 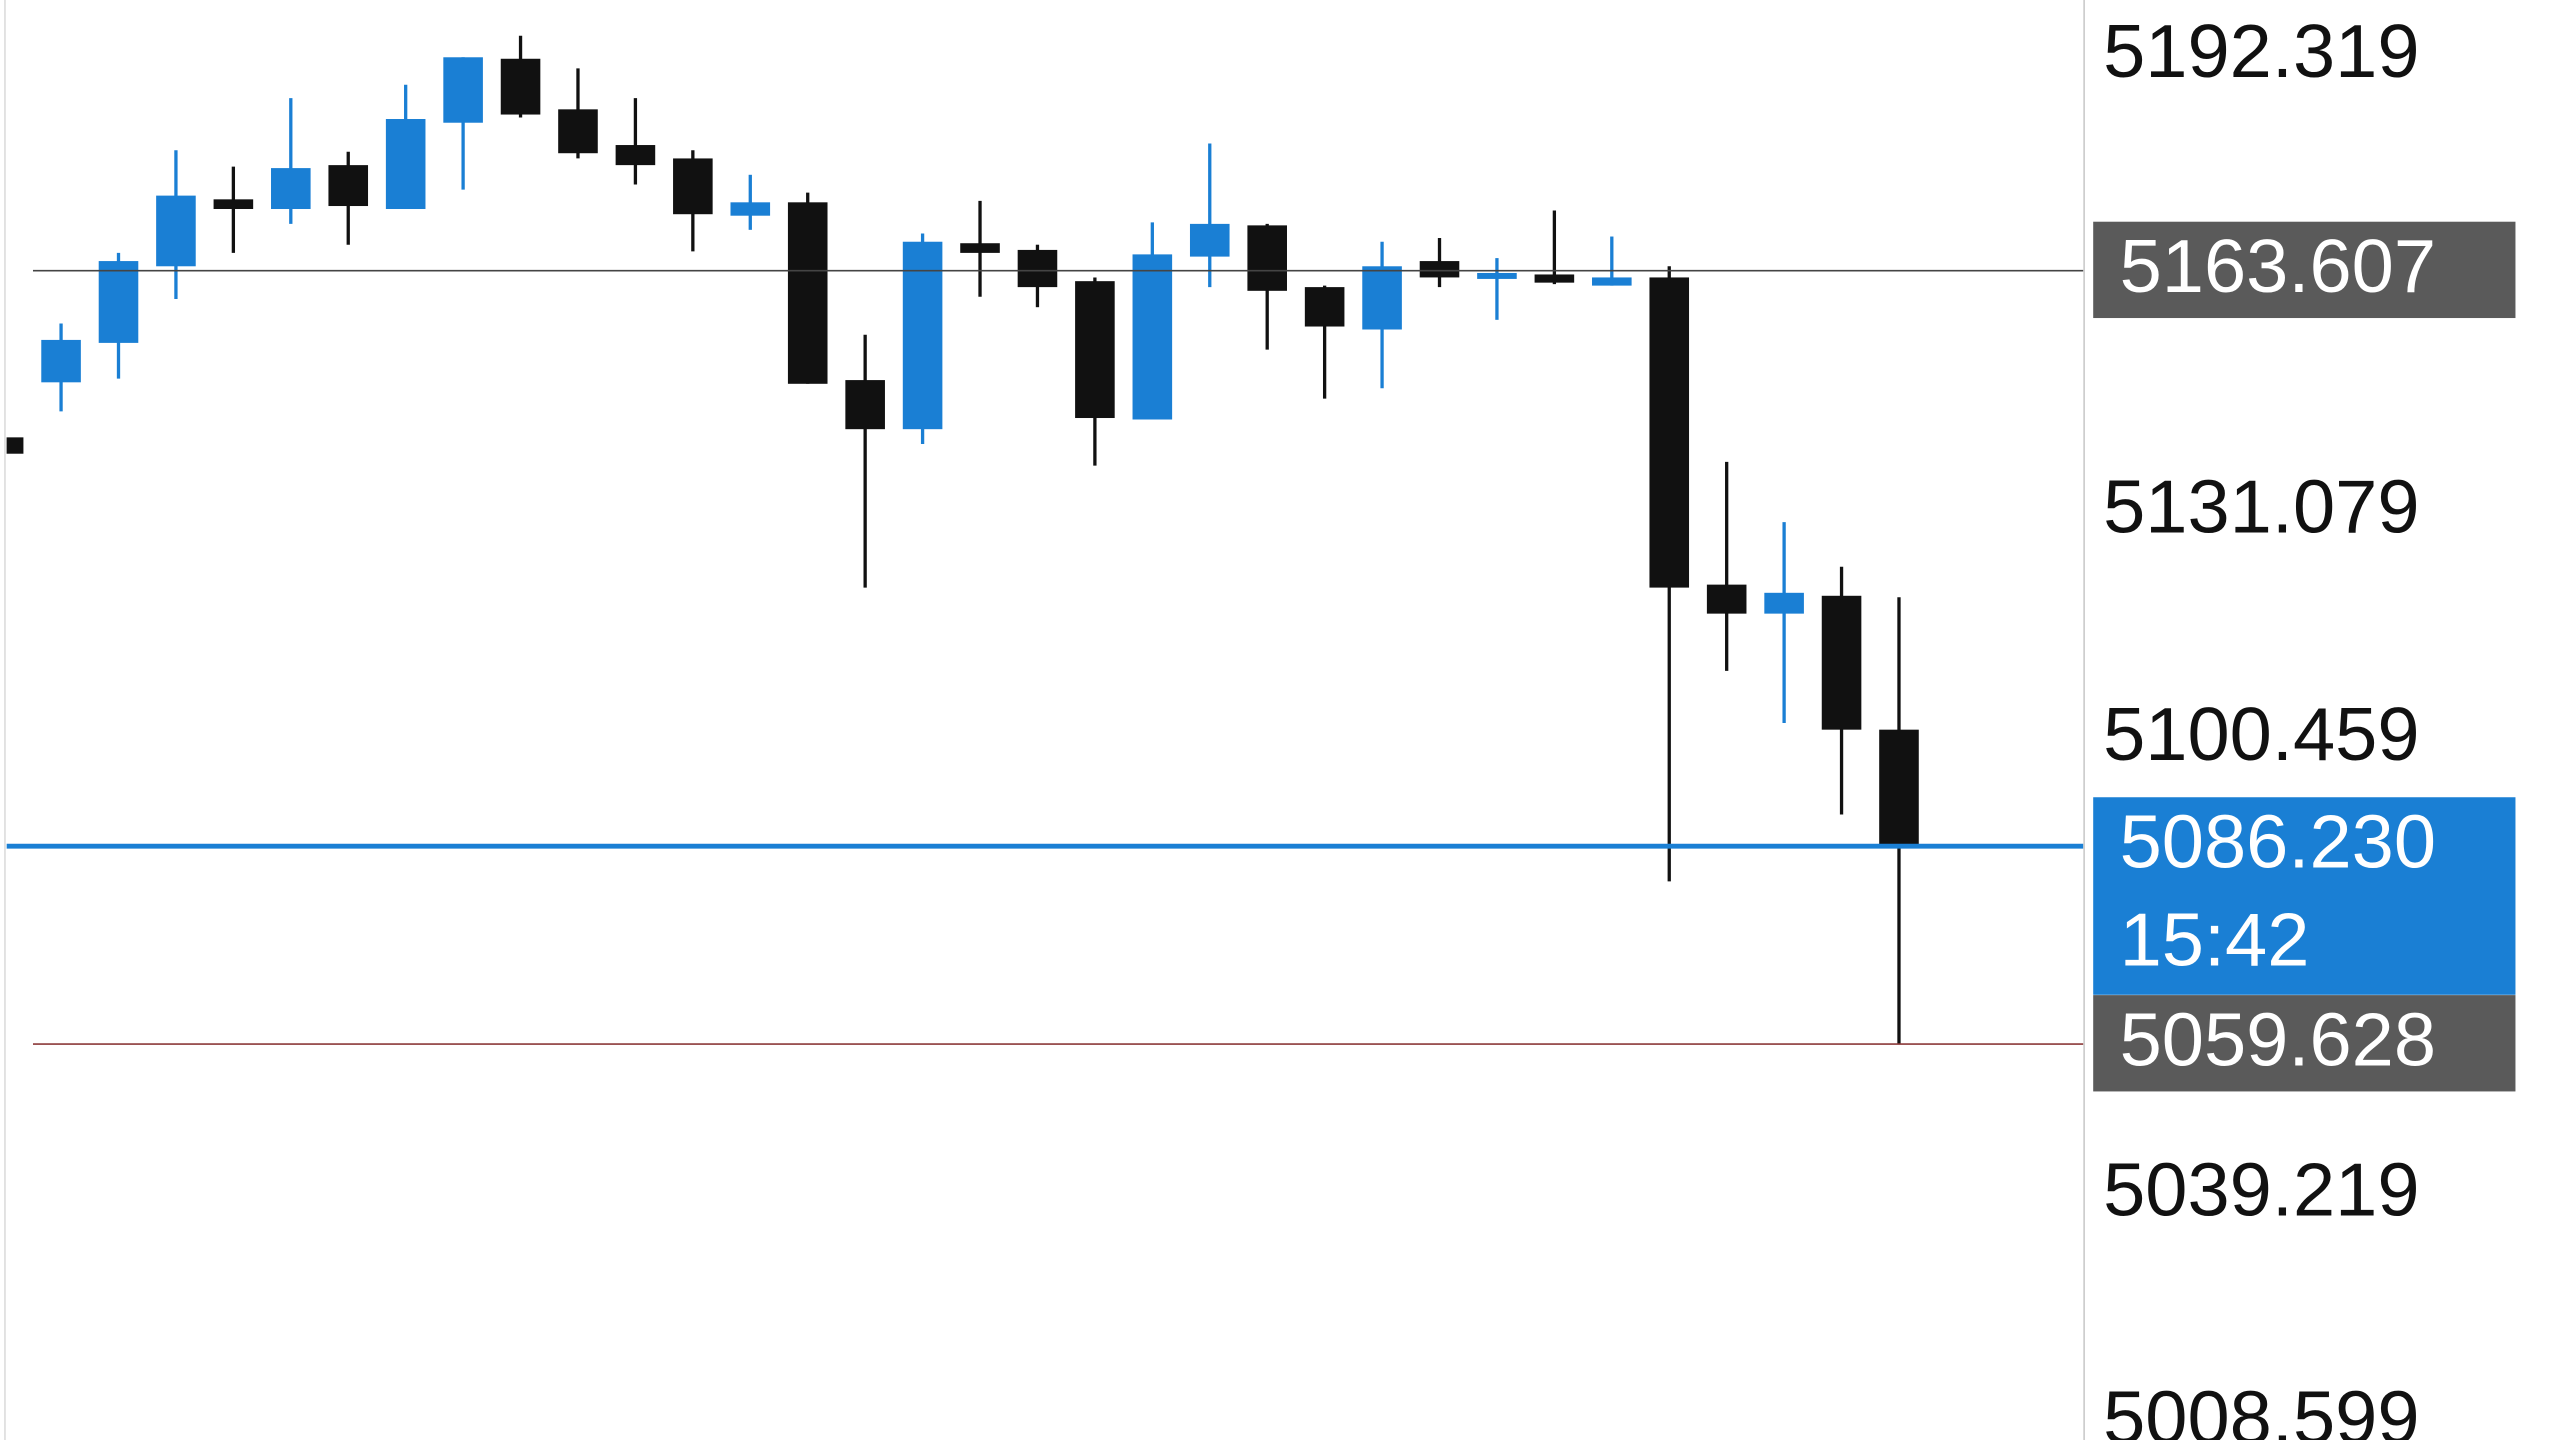 What do you see at coordinates (2261, 1190) in the screenshot?
I see `y-tick-label: 5039.219` at bounding box center [2261, 1190].